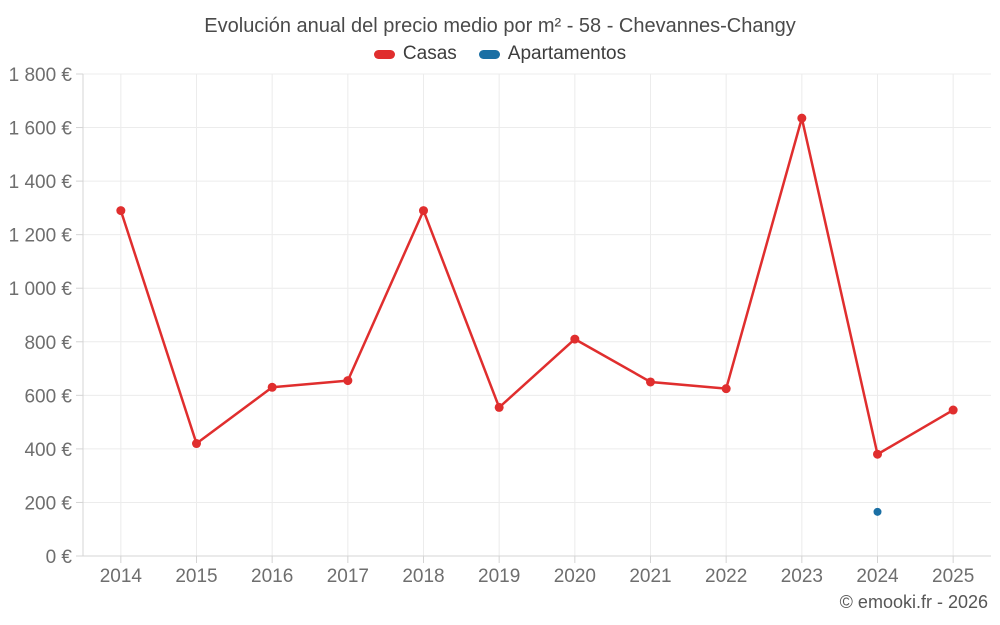 The image size is (1000, 625). I want to click on point-casas-2014, so click(121, 211).